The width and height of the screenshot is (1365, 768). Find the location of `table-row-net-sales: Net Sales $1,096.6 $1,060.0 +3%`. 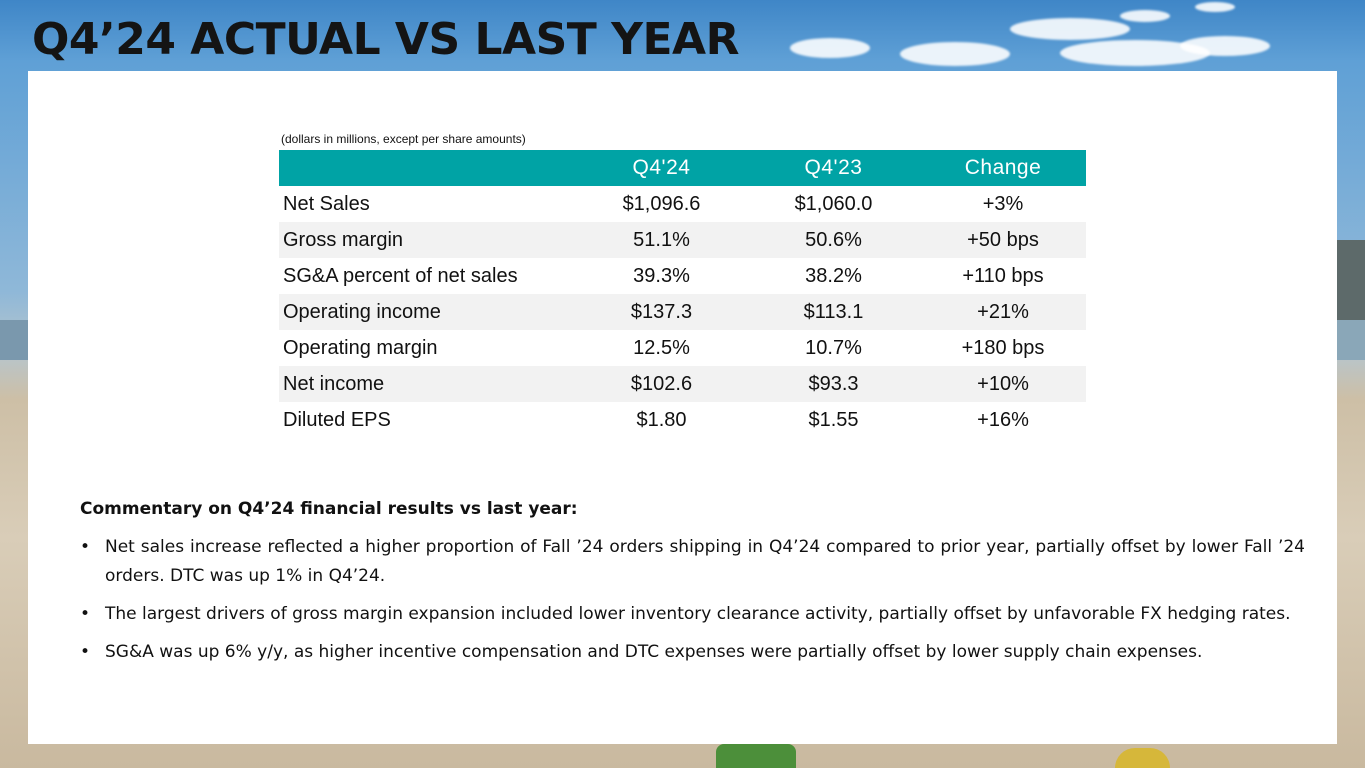

table-row-net-sales: Net Sales $1,096.6 $1,060.0 +3% is located at coordinates (682, 204).